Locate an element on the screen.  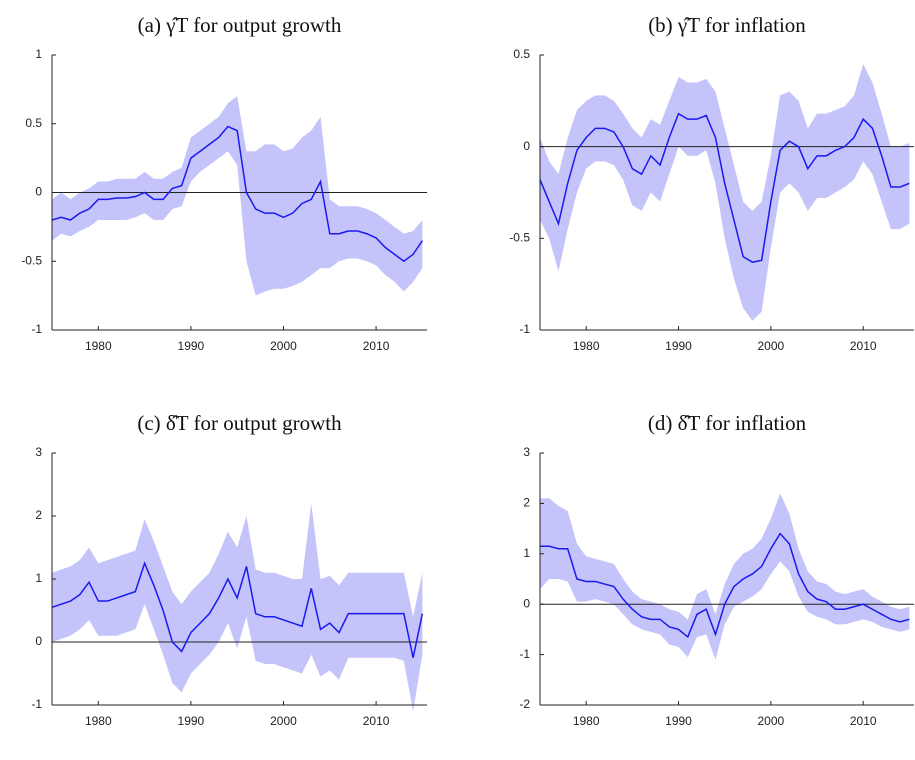
panel-title: (b) γ̂T for inflation is located at coordinates (727, 25).